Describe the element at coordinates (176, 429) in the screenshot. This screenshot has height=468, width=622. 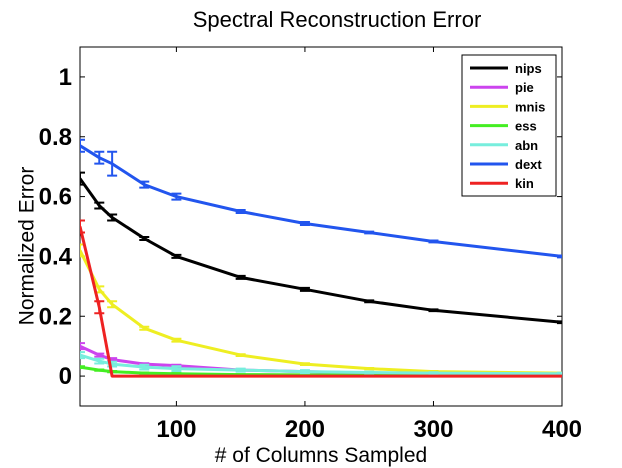
I see `x-tick-label: 100` at that location.